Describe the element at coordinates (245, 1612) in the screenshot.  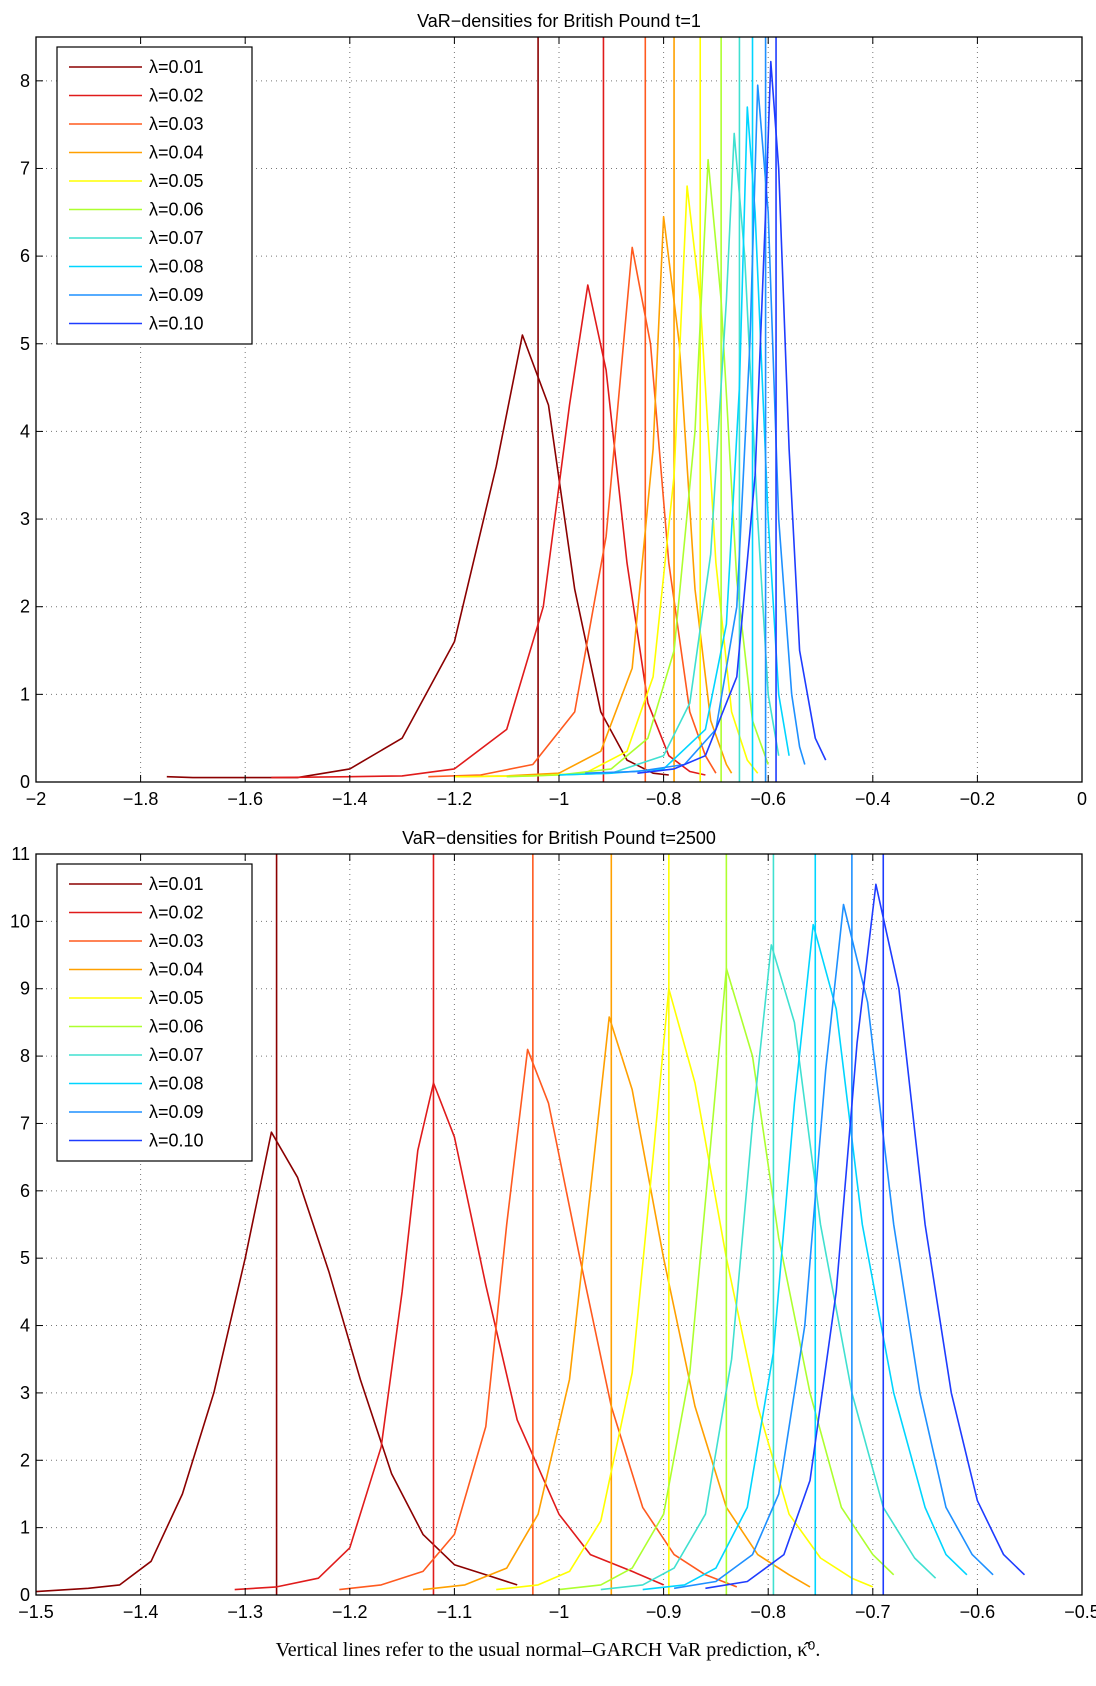
I see `x-tick-label: −1.3` at that location.